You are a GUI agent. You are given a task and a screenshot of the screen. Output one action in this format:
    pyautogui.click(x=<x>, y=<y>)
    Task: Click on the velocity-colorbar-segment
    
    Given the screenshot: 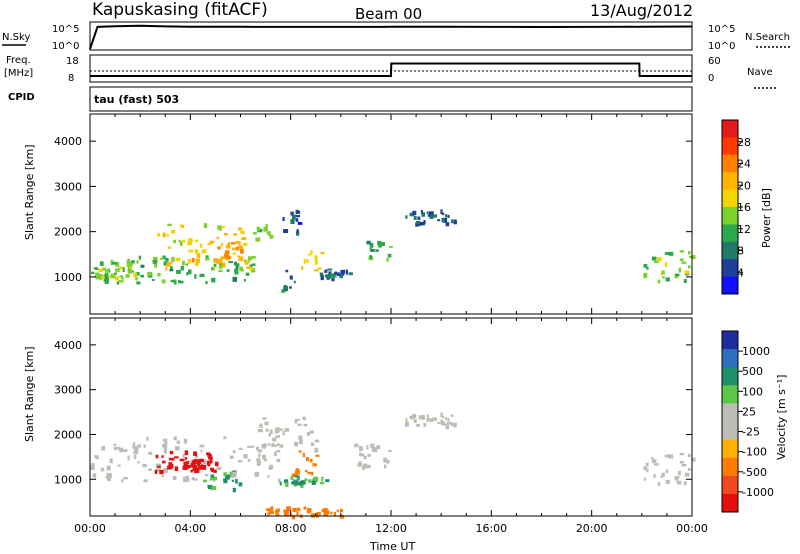 What is the action you would take?
    pyautogui.click(x=730, y=412)
    